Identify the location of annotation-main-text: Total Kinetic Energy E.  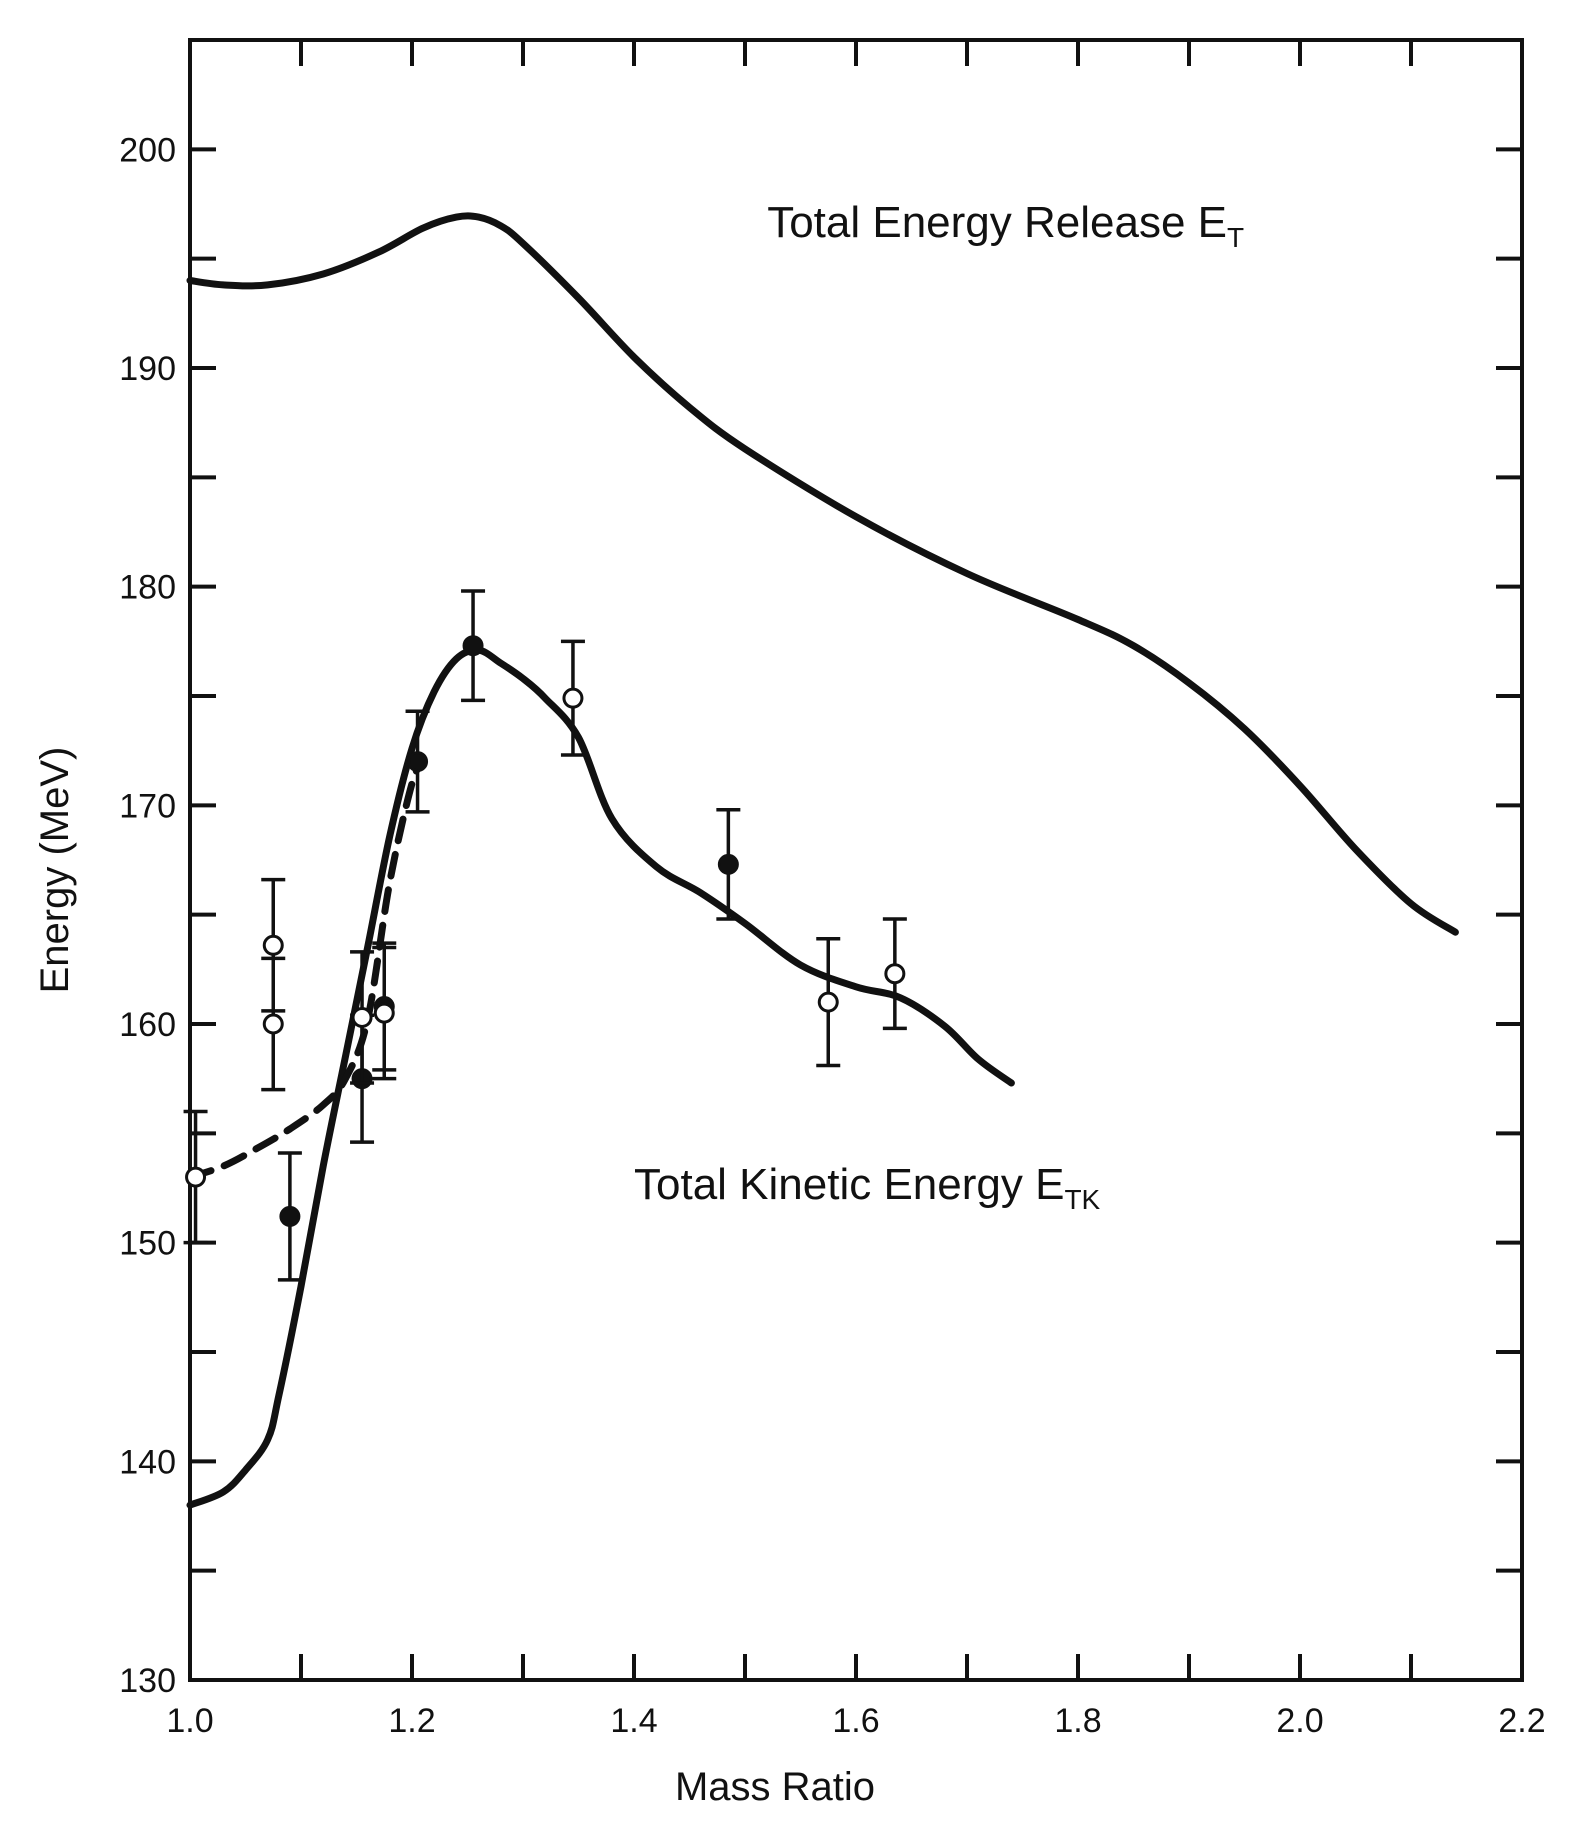
(849, 1184).